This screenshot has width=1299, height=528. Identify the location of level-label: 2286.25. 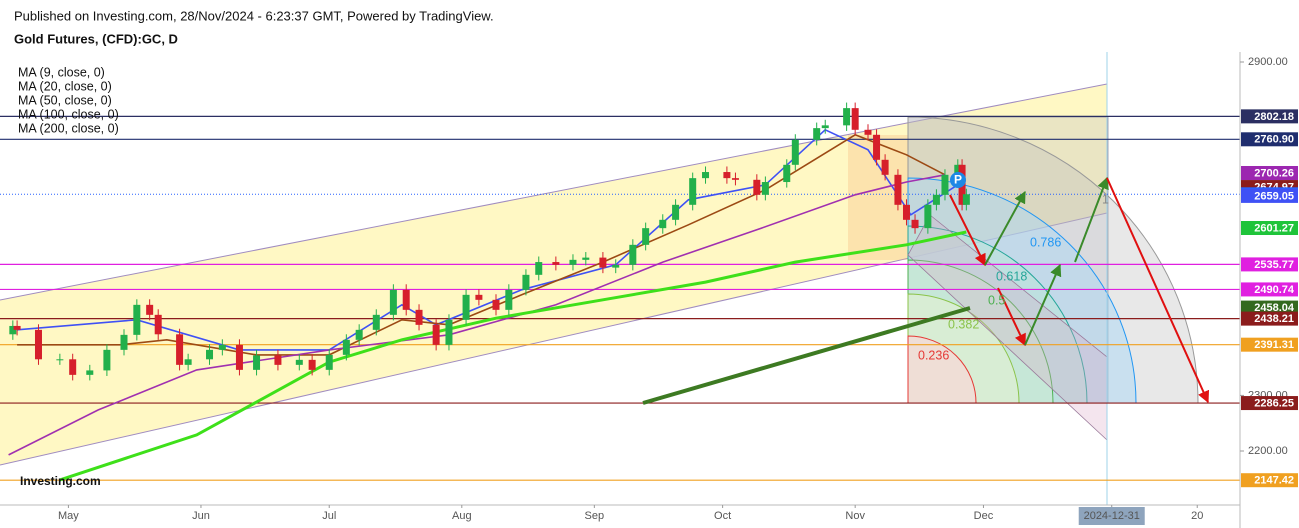
(1274, 403).